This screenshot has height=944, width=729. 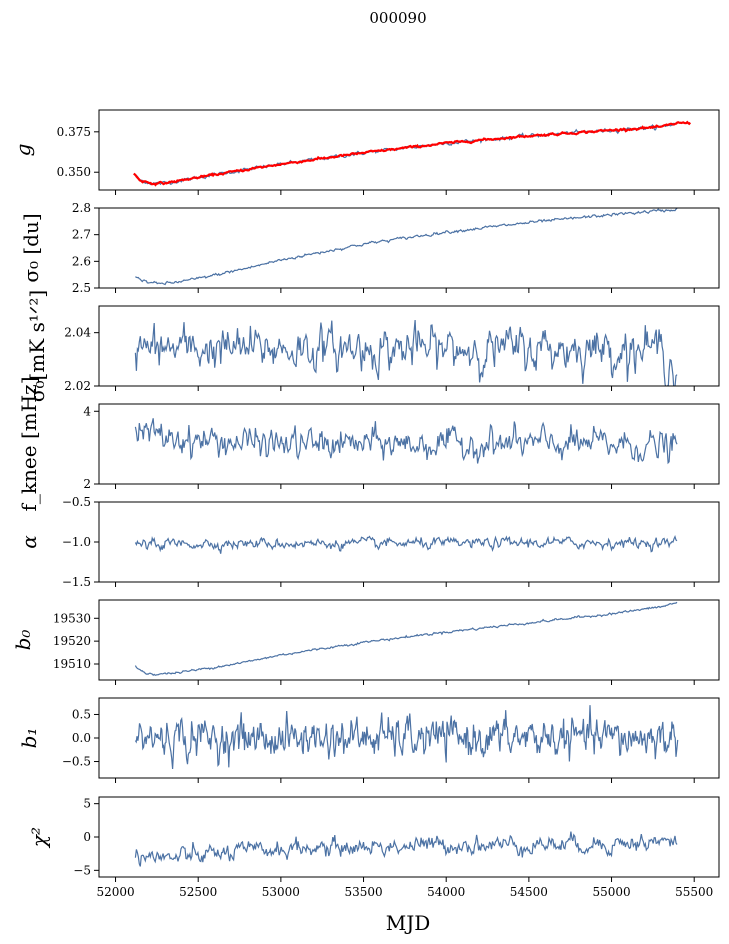 I want to click on panel-fknee: 2 4 f_knee [mHz], so click(x=368, y=444).